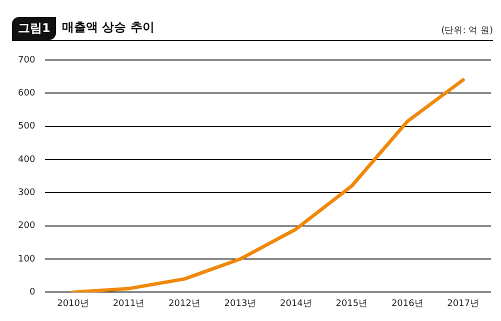 This screenshot has height=321, width=501. I want to click on x-tick-label: 2014년, so click(296, 303).